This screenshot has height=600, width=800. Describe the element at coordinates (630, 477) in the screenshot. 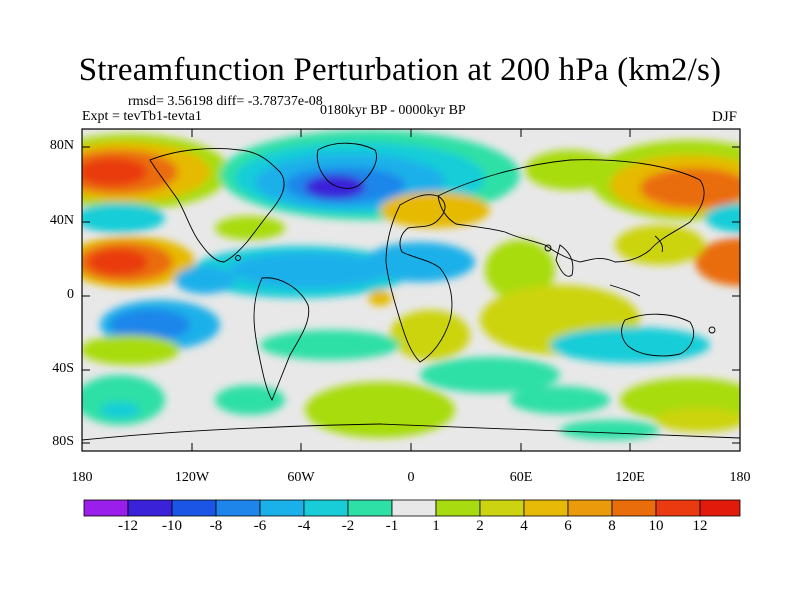

I see `lon-label: 120E` at that location.